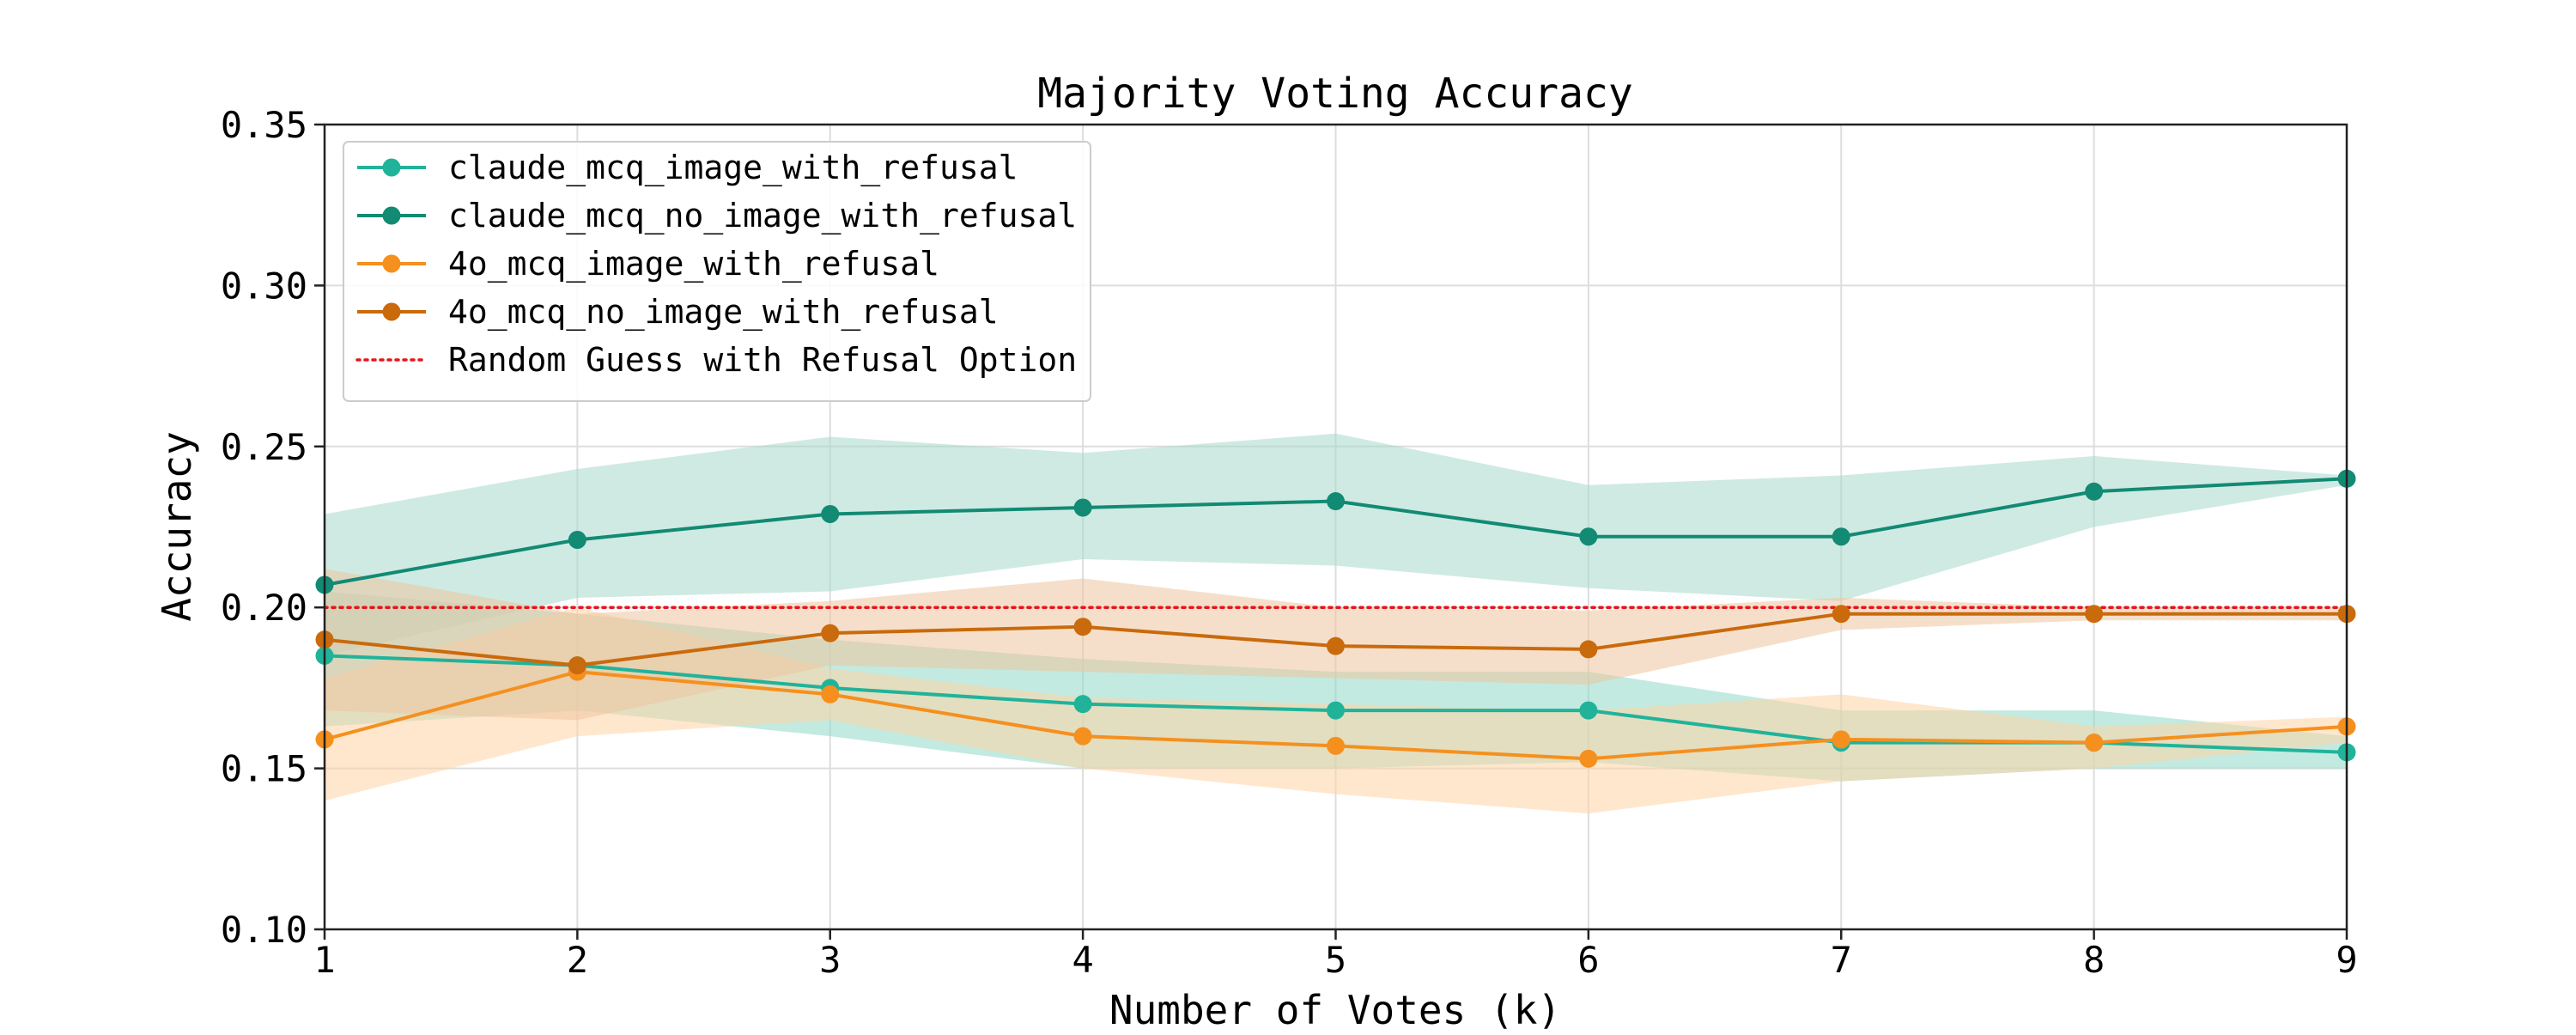 This screenshot has height=1035, width=2576. I want to click on x-tick-label: 8, so click(2094, 960).